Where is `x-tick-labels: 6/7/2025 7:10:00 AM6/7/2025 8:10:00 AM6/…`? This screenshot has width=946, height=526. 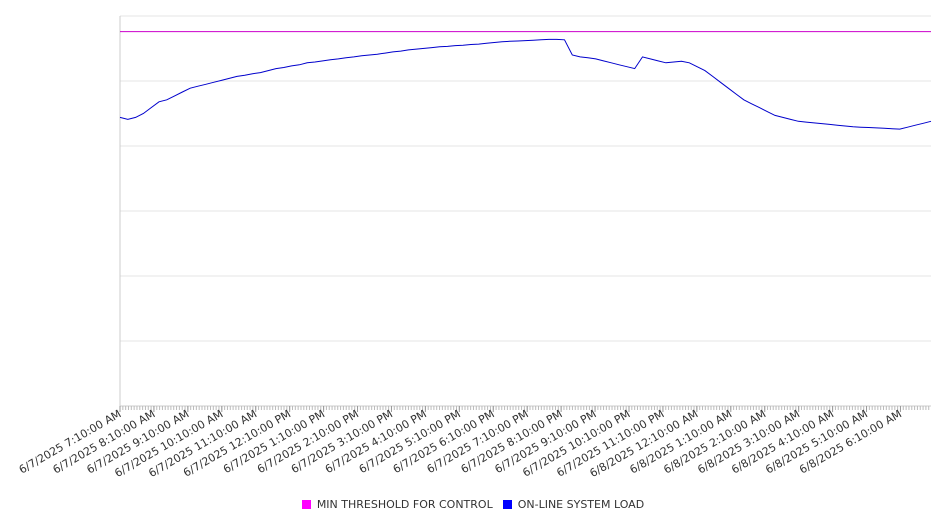 x-tick-labels: 6/7/2025 7:10:00 AM6/7/2025 8:10:00 AM6/… is located at coordinates (460, 443).